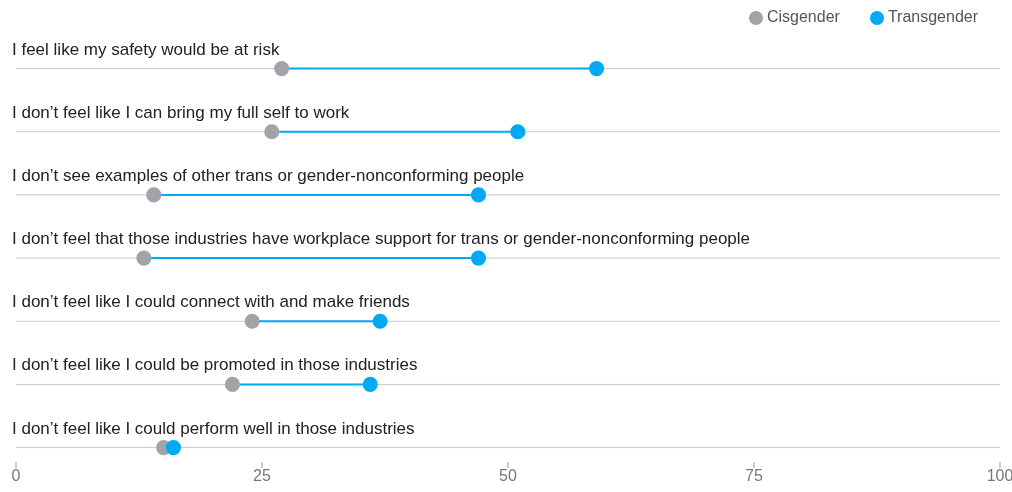  I want to click on x-tick-label: 0, so click(16, 476).